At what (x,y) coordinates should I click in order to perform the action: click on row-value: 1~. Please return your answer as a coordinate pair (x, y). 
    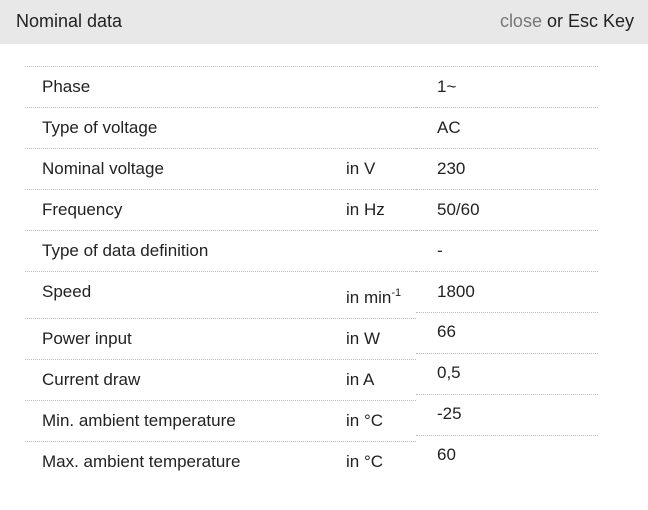
    Looking at the image, I should click on (447, 86).